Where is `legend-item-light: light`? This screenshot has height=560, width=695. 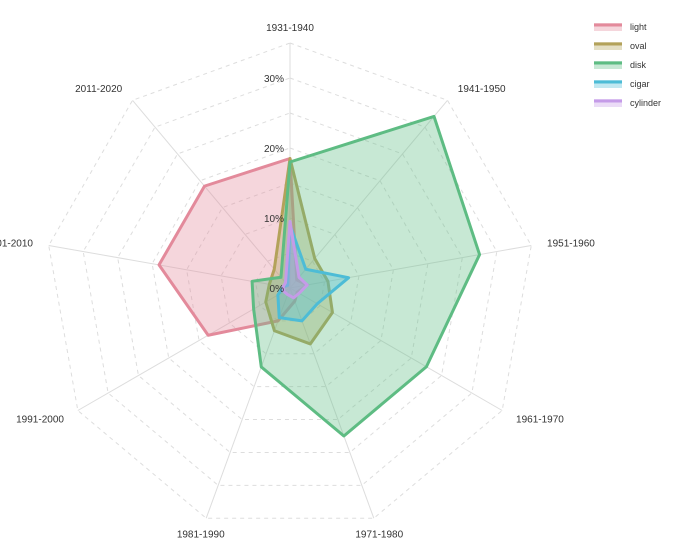
legend-item-light: light is located at coordinates (620, 27).